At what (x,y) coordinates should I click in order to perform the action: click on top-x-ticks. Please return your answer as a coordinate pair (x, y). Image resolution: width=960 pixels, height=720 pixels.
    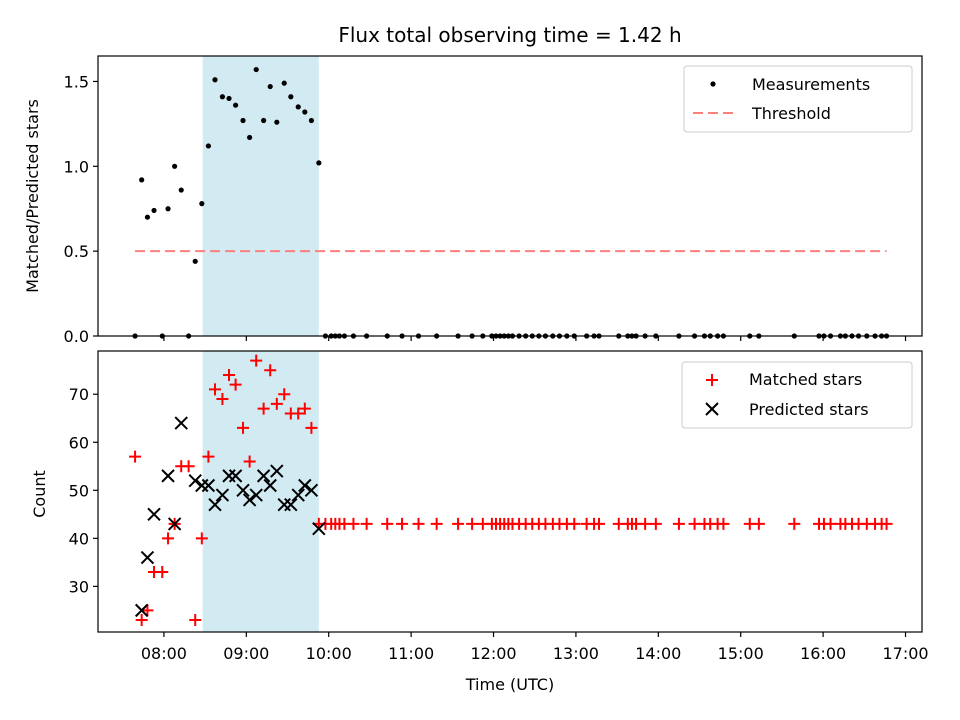
    Looking at the image, I should click on (535, 338).